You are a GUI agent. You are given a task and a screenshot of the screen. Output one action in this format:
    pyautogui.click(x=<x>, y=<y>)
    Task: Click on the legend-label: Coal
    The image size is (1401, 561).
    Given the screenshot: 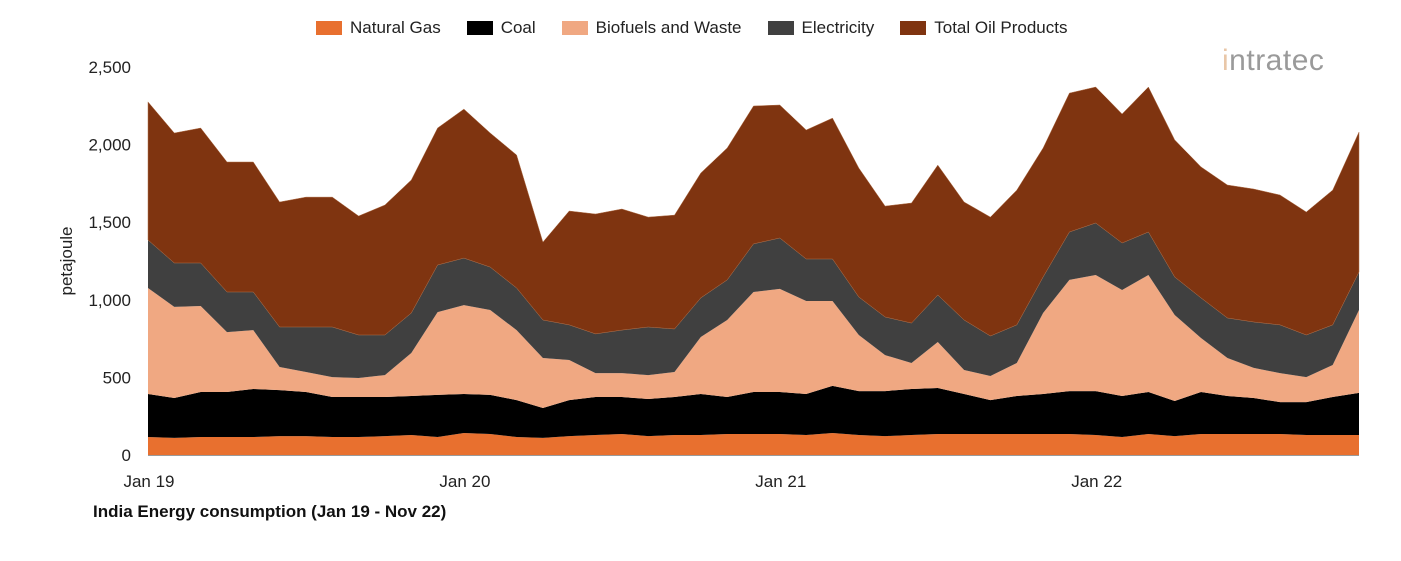 What is the action you would take?
    pyautogui.click(x=518, y=27)
    